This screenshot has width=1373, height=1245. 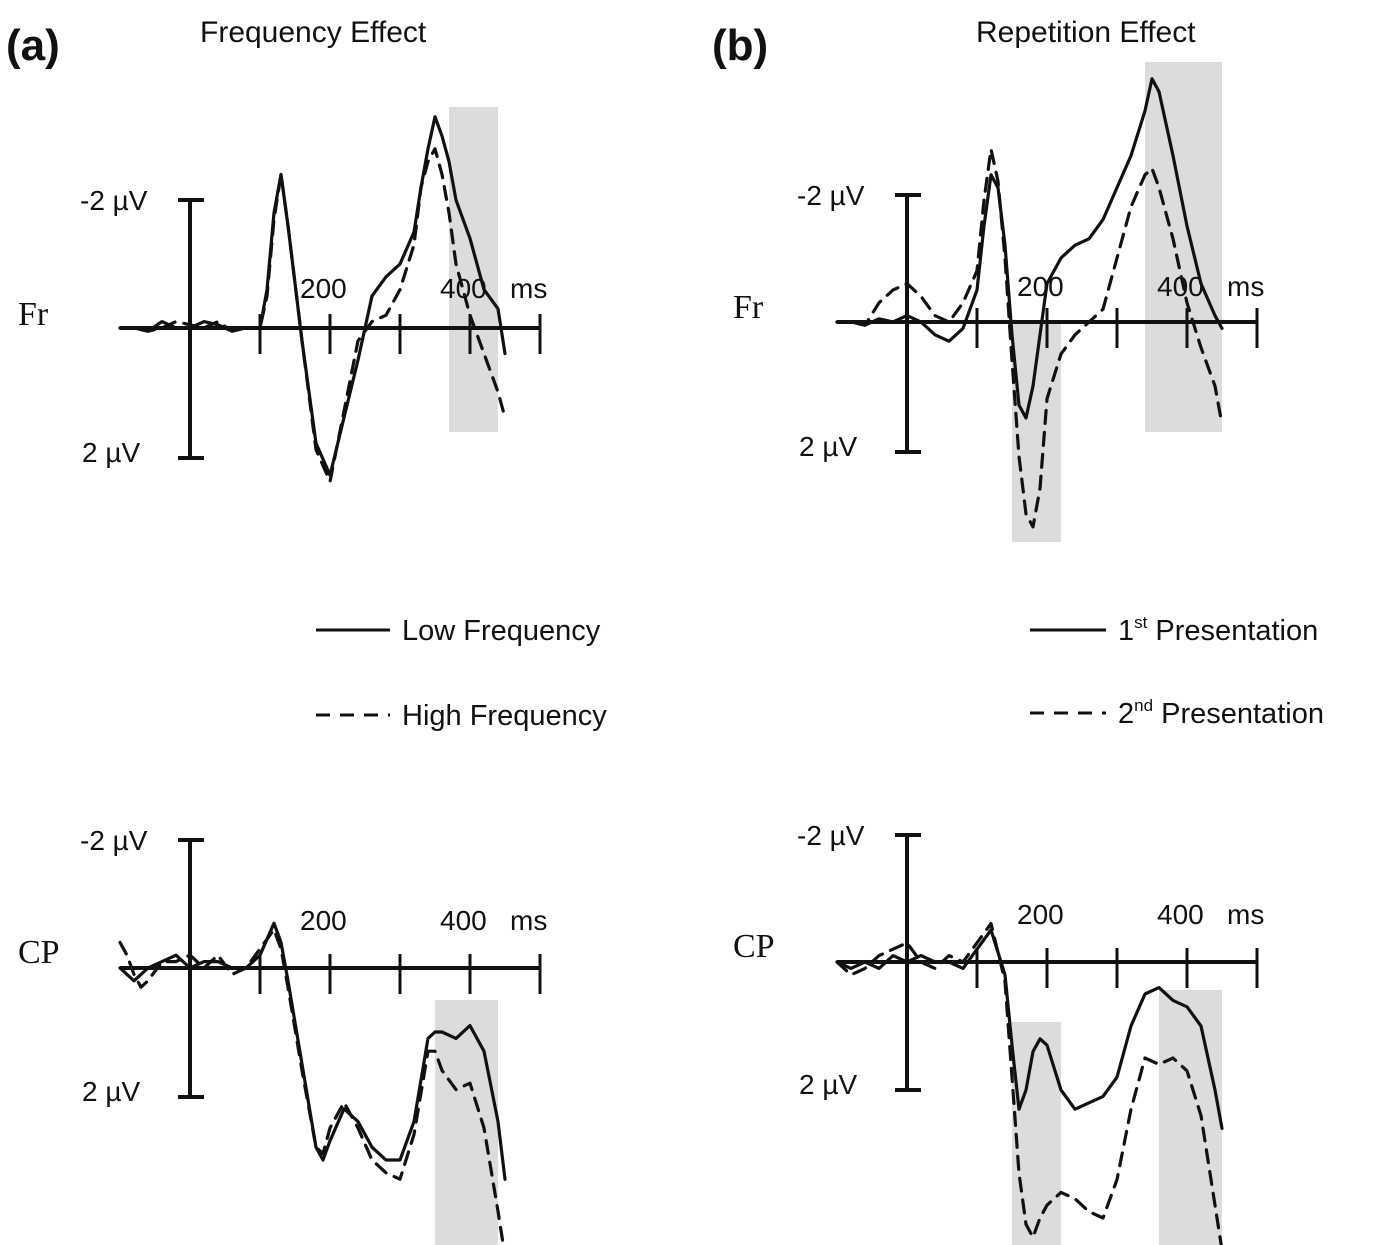 What do you see at coordinates (1040, 286) in the screenshot?
I see `x-tick-label-200-b-fr: 200` at bounding box center [1040, 286].